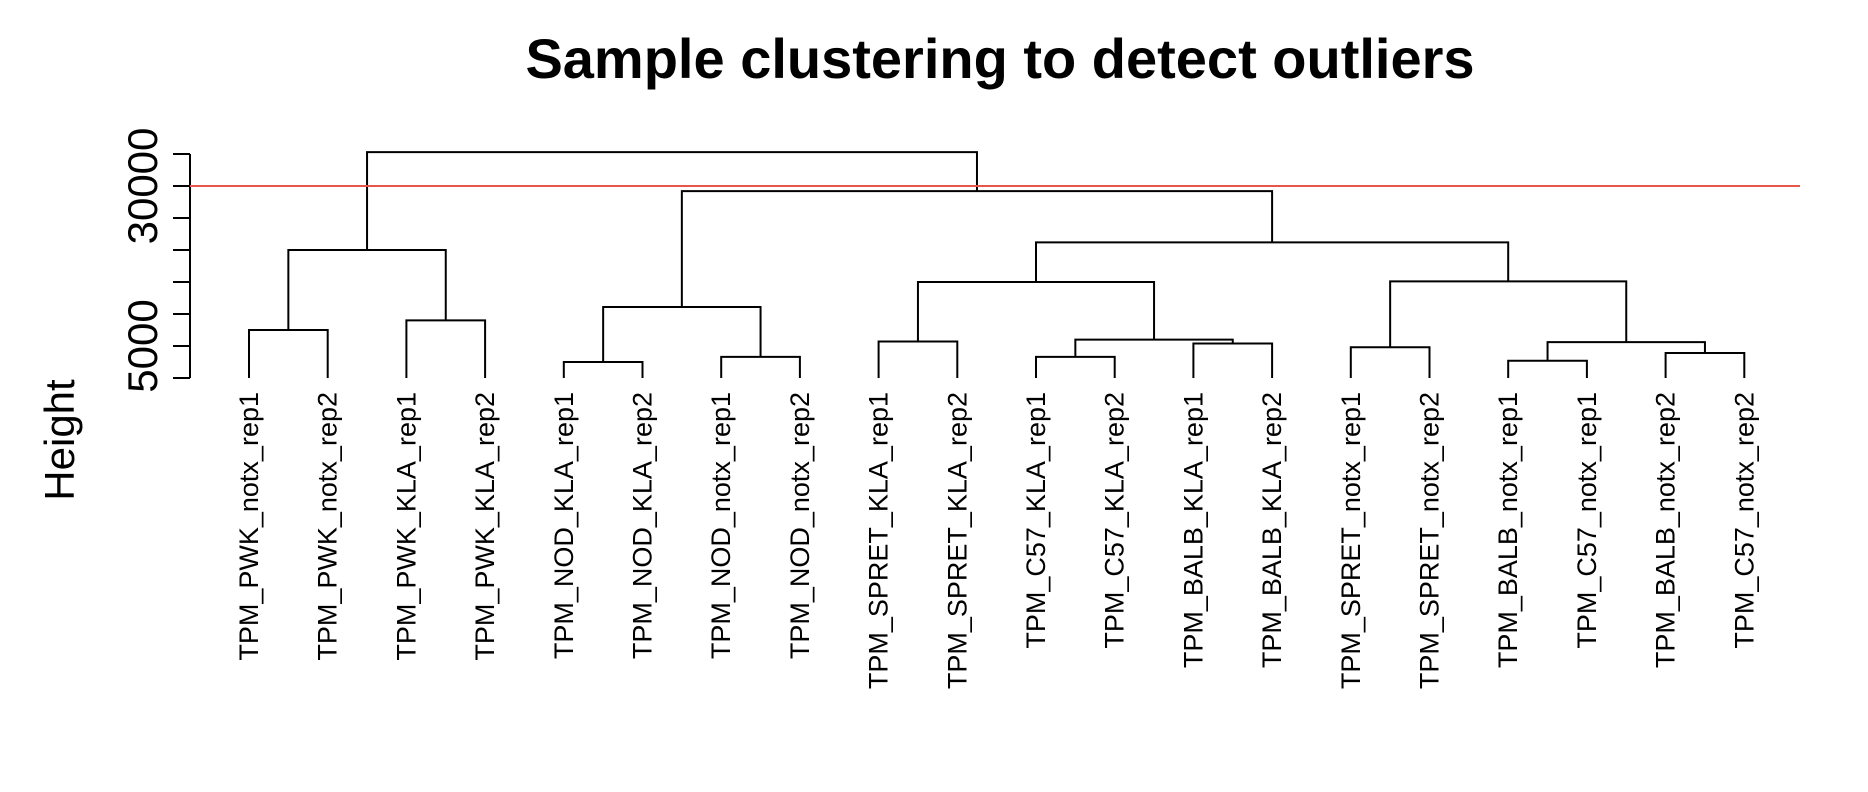 This screenshot has height=792, width=1868. Describe the element at coordinates (1036, 520) in the screenshot. I see `leaf-label: TPM_C57_KLA_rep1` at that location.